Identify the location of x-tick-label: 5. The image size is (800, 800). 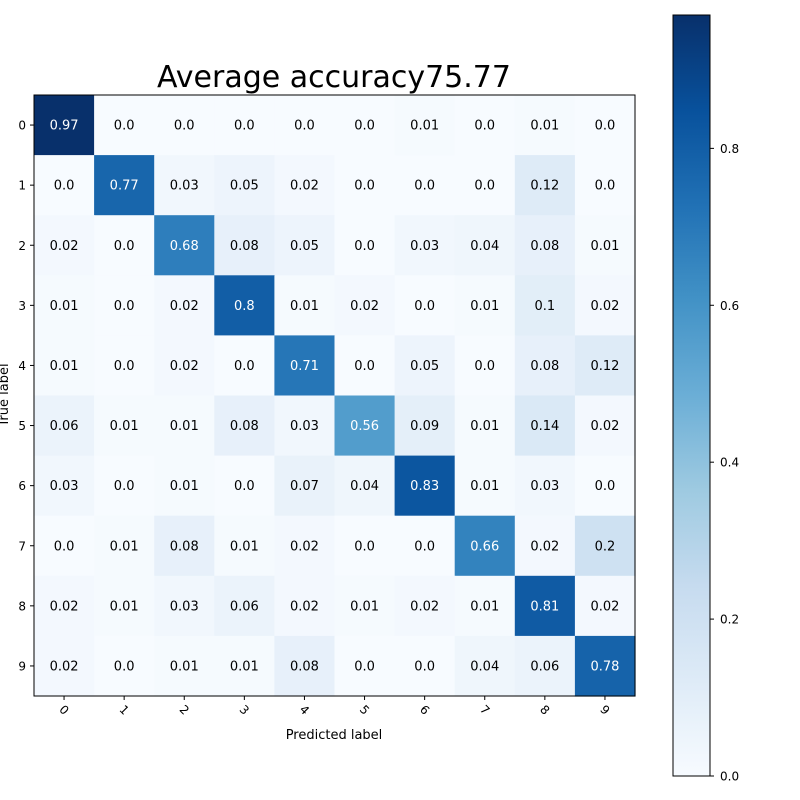
(364, 709).